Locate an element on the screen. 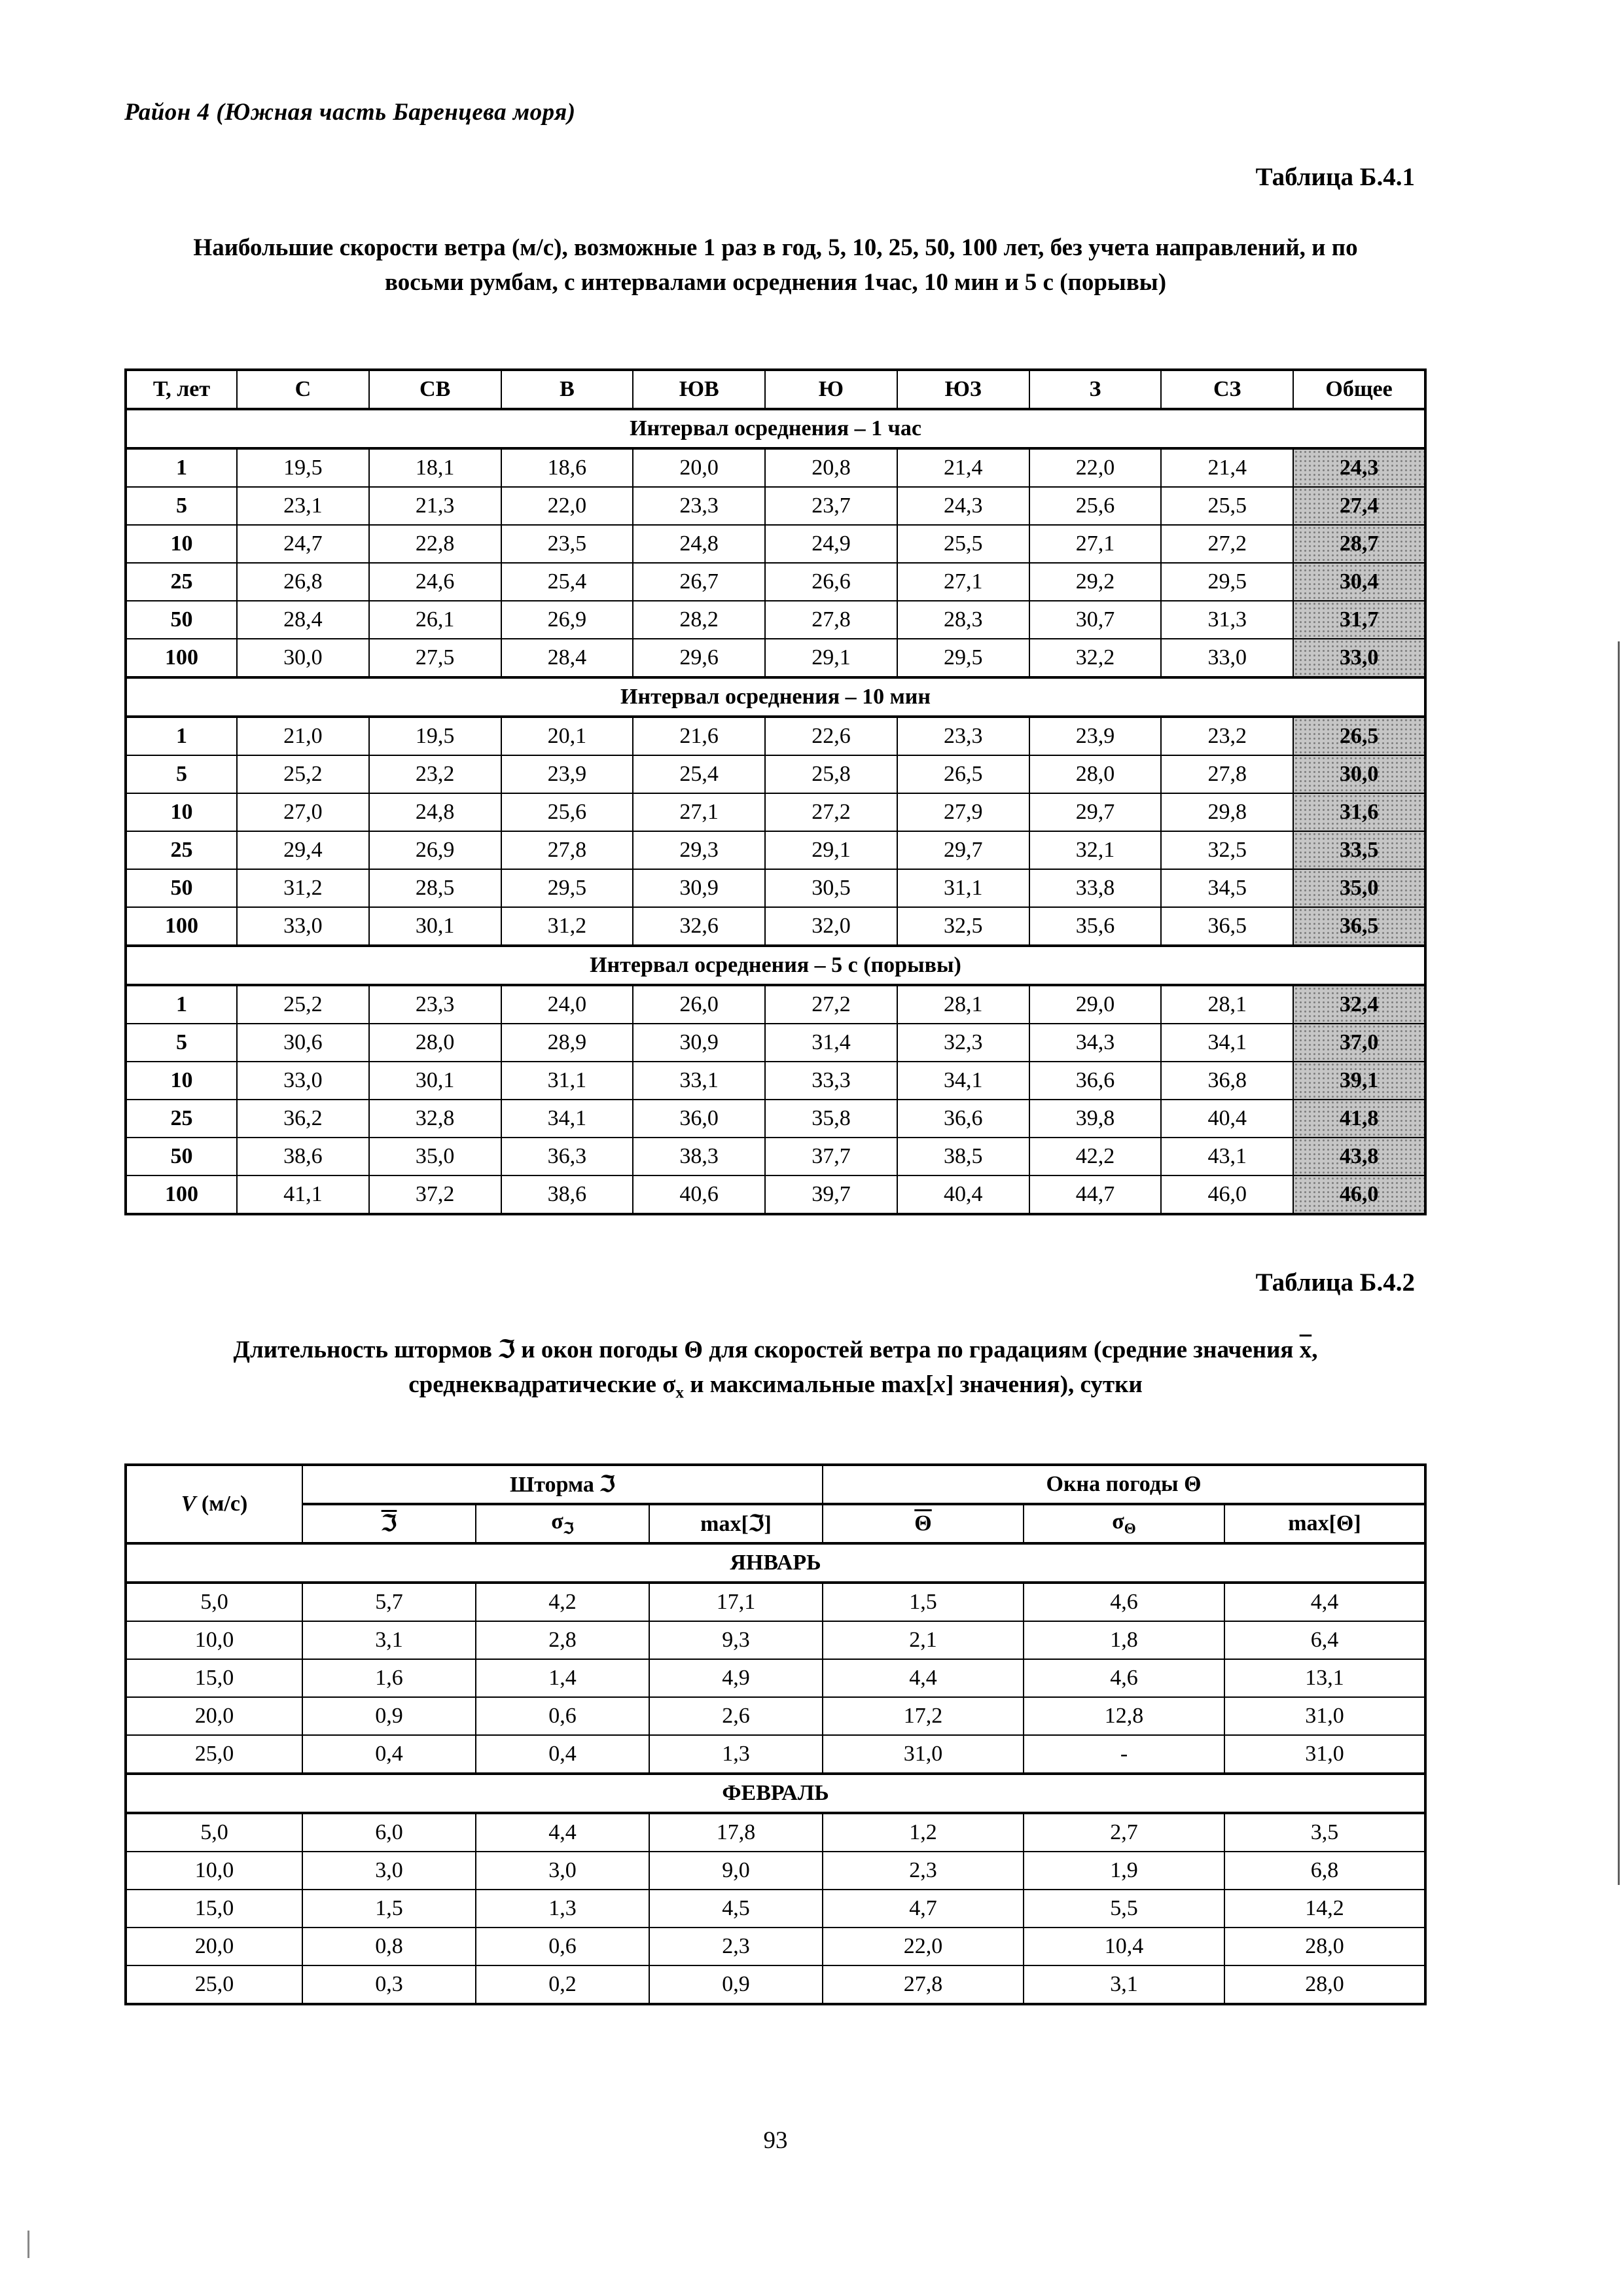 The image size is (1623, 2296). table-row: 50 28,4 26,1 26,9 28,2 27,8 28,3 30,7 31,3 31,7 is located at coordinates (776, 620).